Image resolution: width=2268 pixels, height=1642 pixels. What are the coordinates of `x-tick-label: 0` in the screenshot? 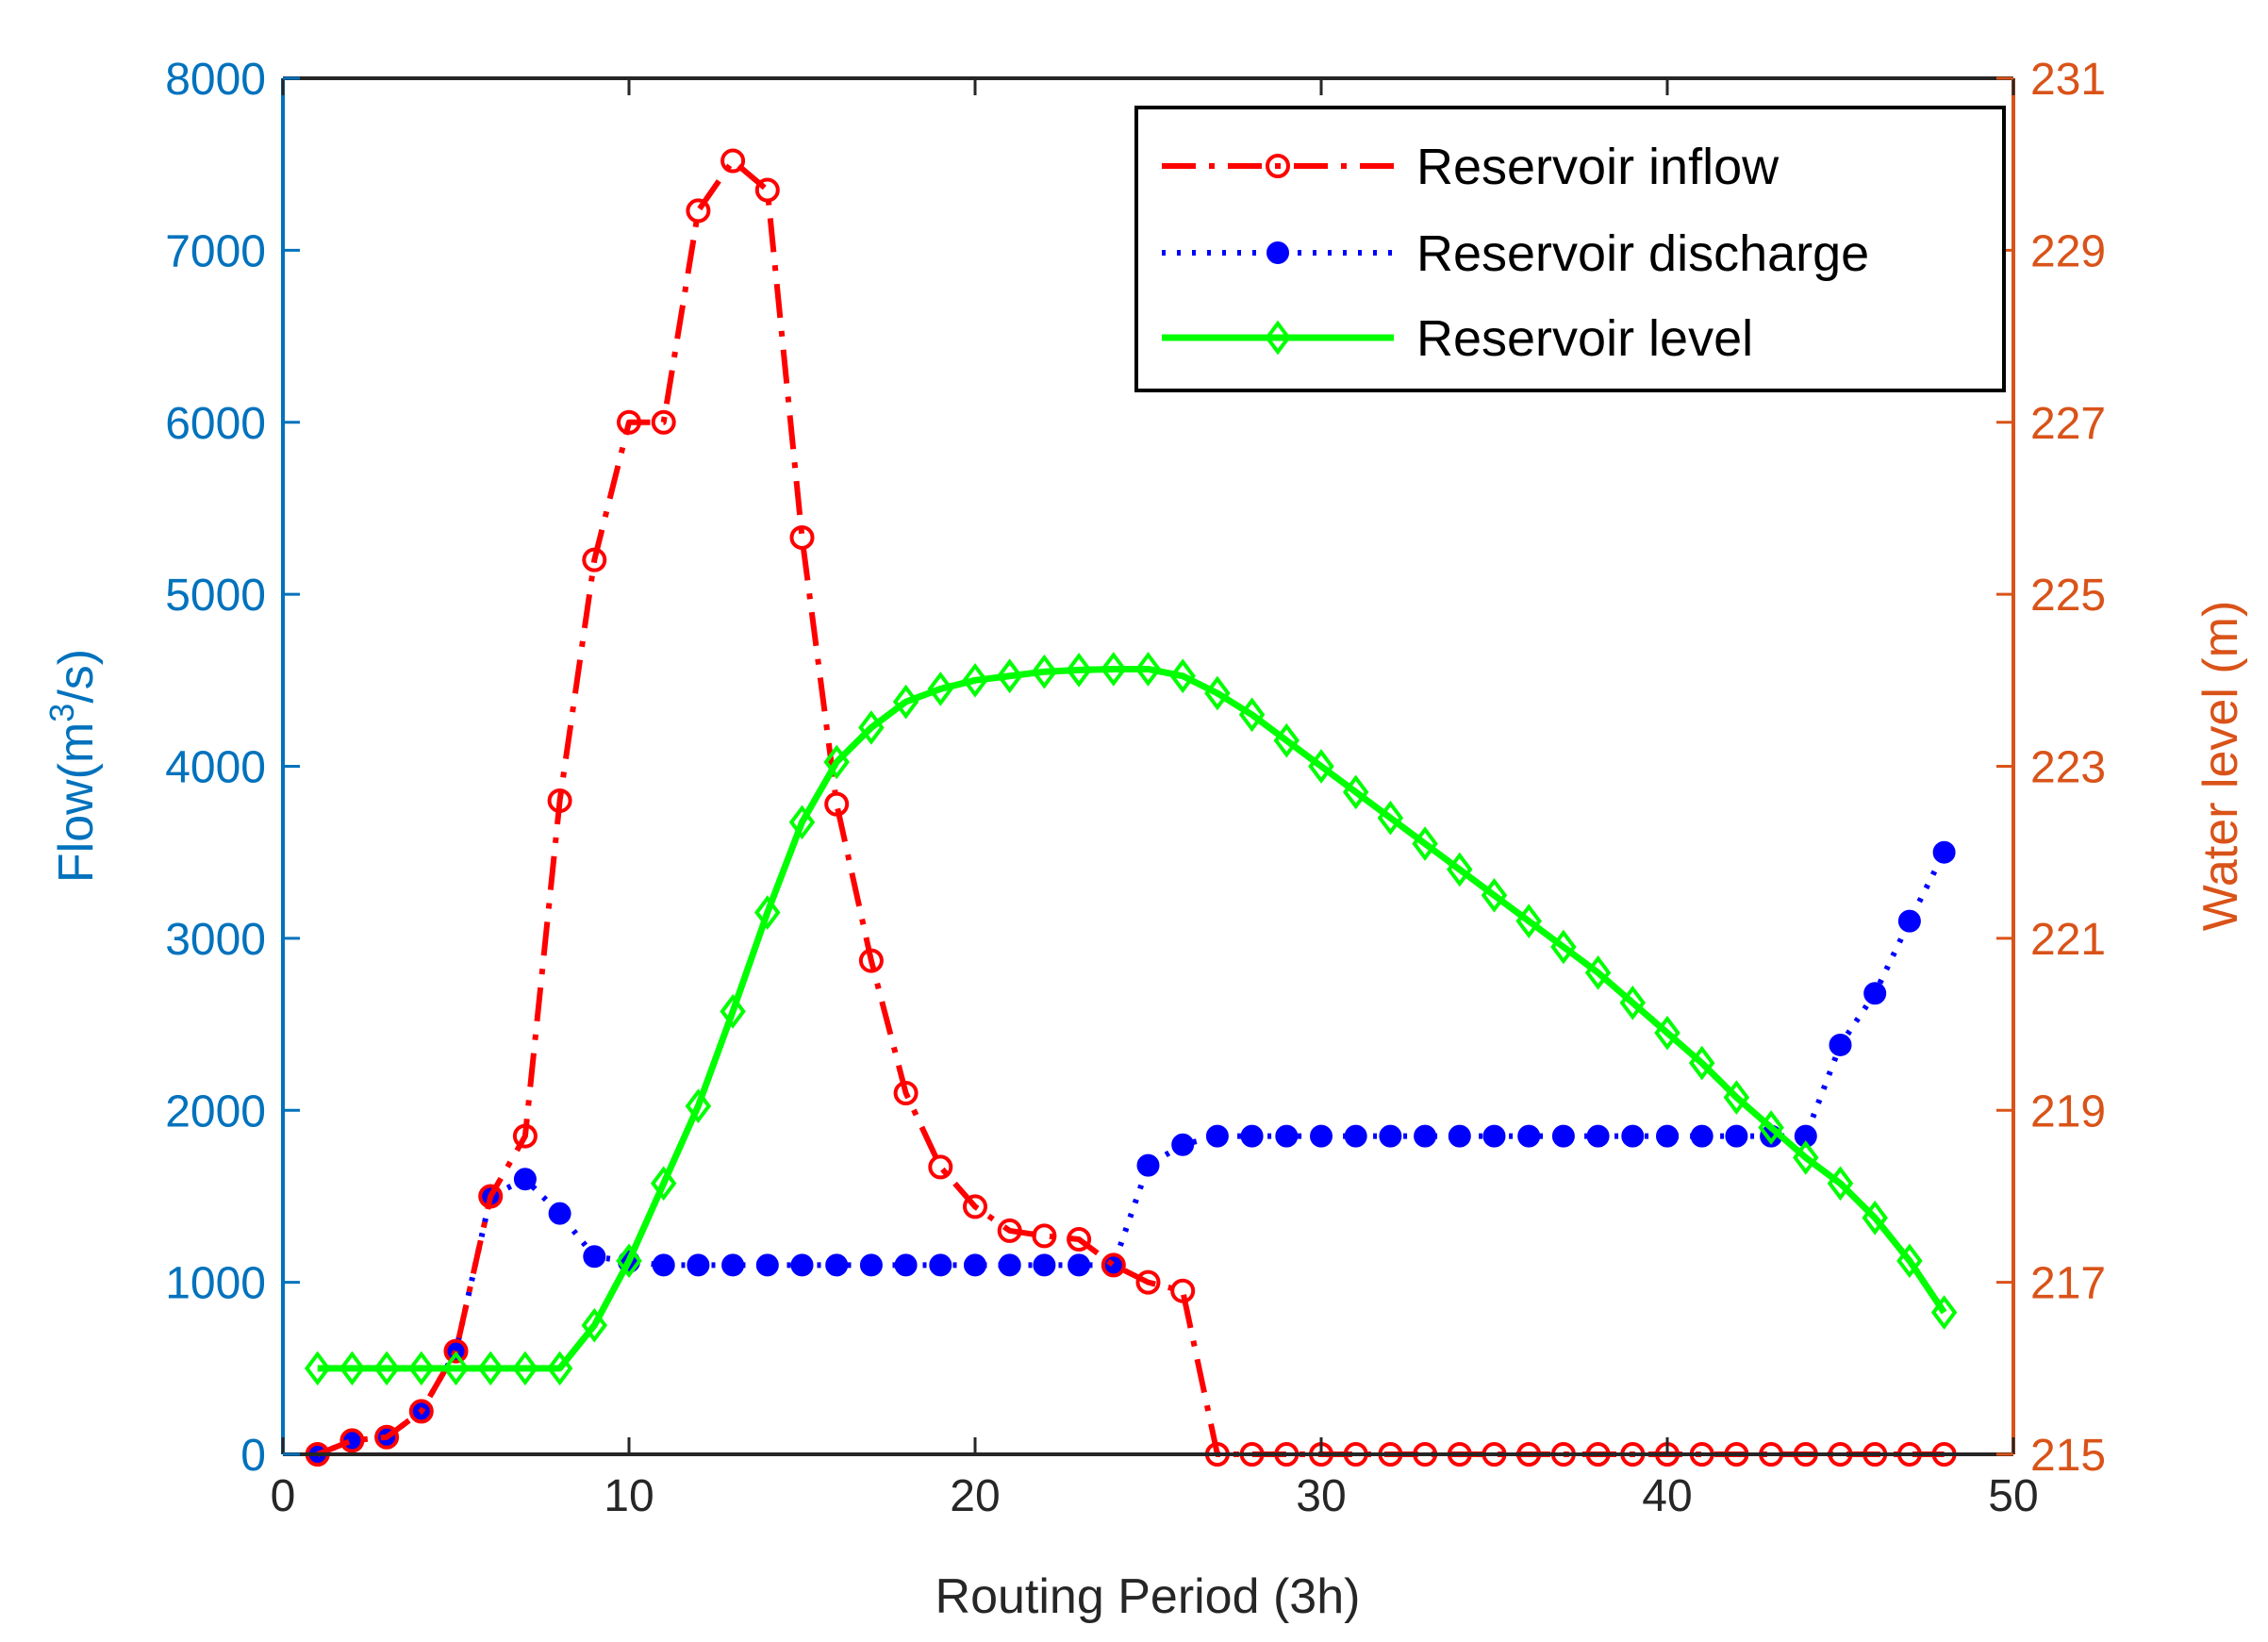 It's located at (283, 1496).